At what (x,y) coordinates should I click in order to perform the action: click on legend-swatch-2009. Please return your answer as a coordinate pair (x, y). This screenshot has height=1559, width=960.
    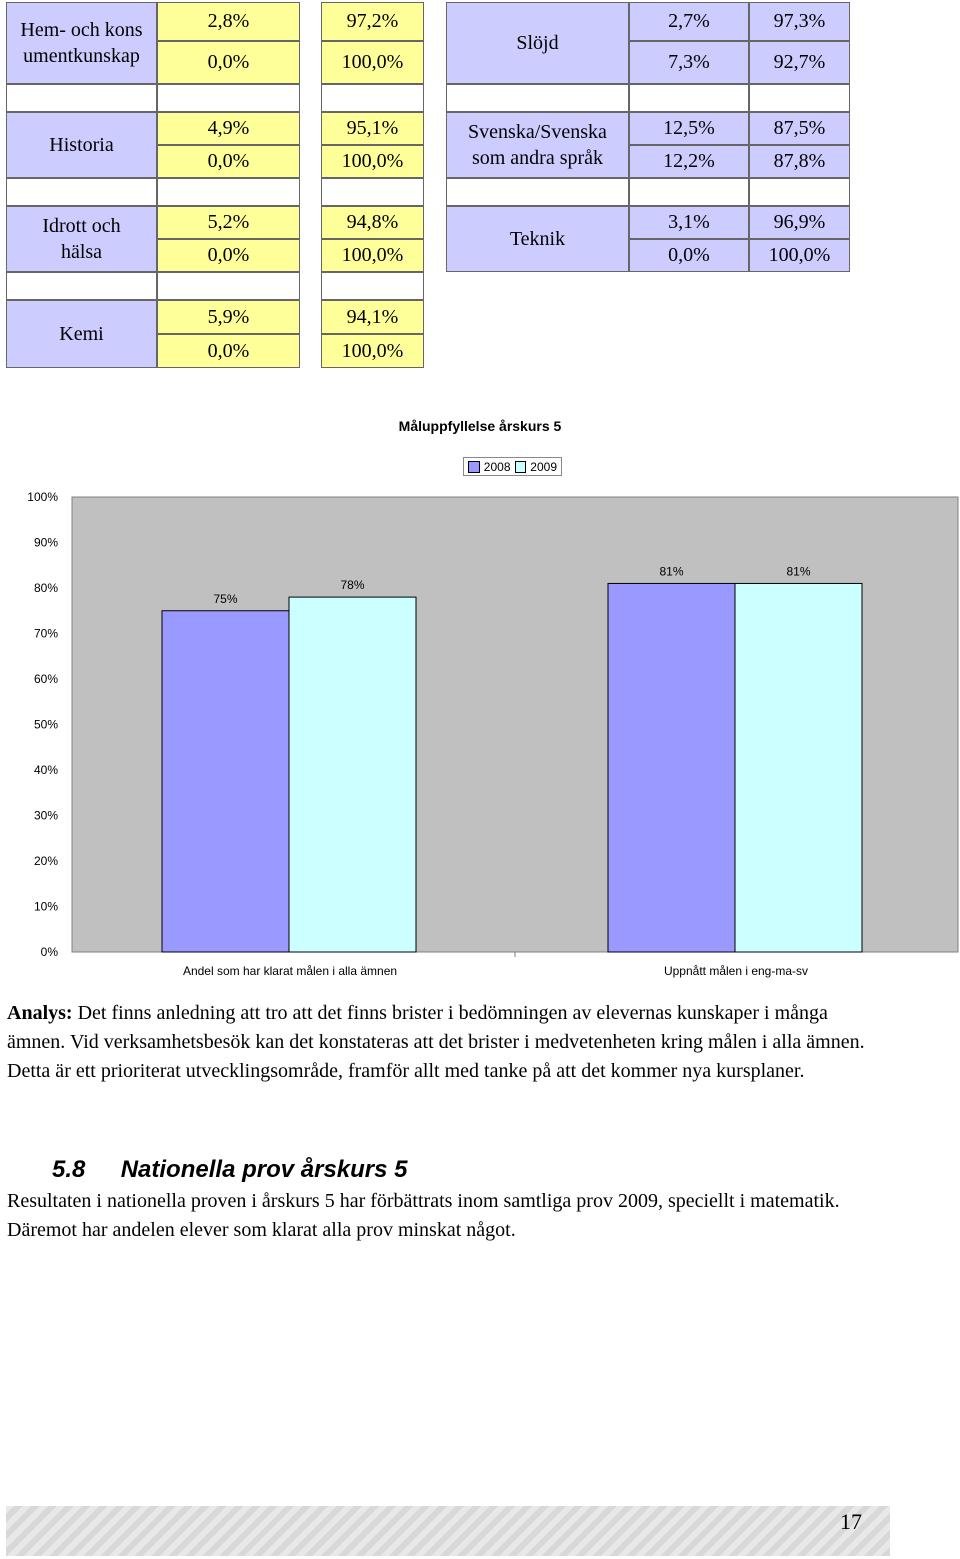
    Looking at the image, I should click on (520, 466).